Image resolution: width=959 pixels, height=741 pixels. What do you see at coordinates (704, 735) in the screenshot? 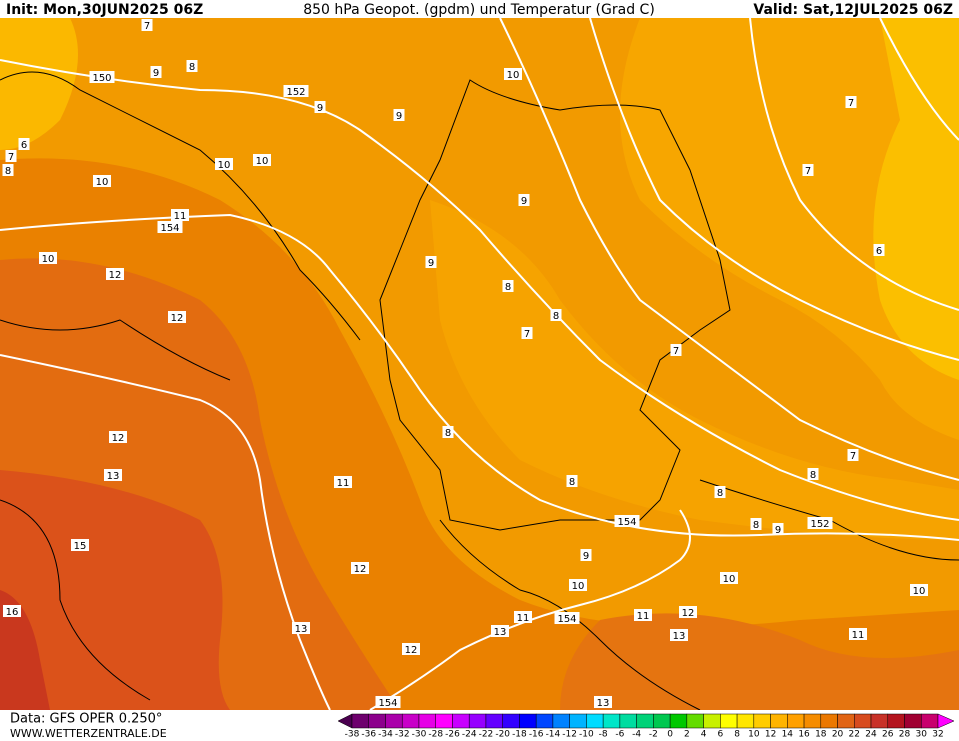
I see `colorbar-tick-label: 4` at bounding box center [704, 735].